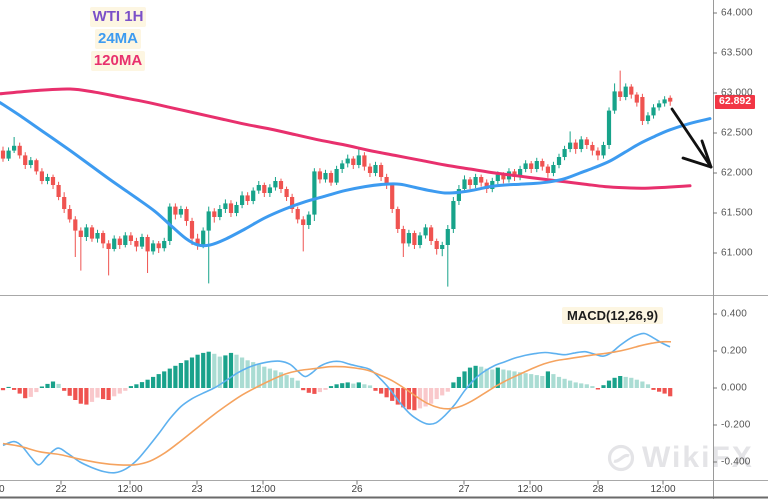  Describe the element at coordinates (698, 457) in the screenshot. I see `watermark-text: WikiFX` at that location.